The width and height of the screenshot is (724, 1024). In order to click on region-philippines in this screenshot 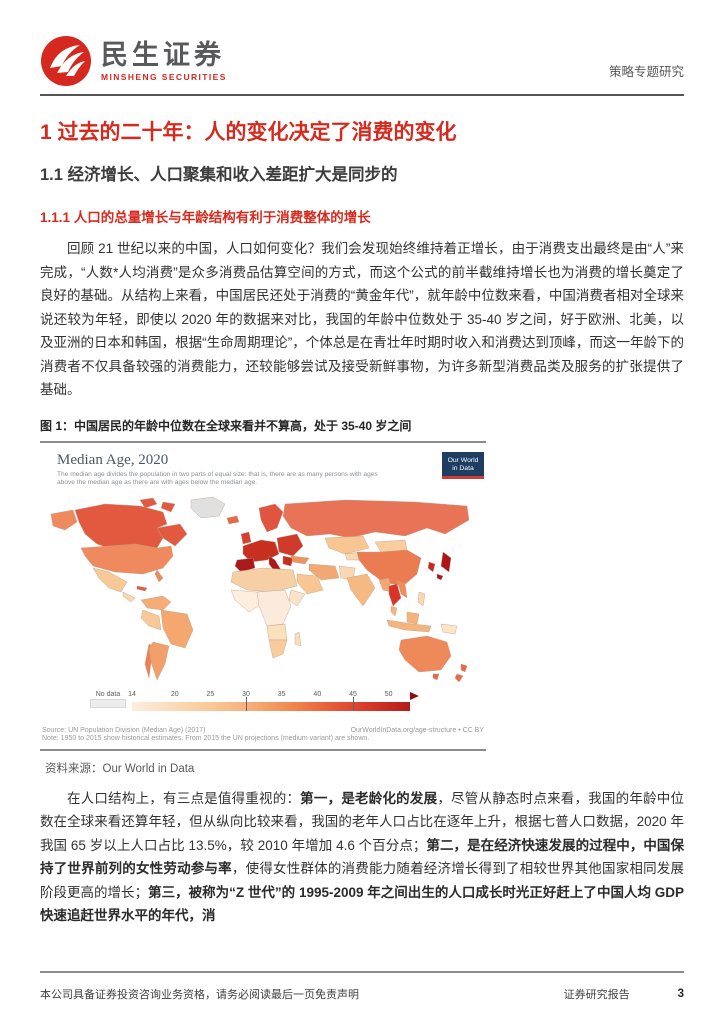, I will do `click(421, 598)`.